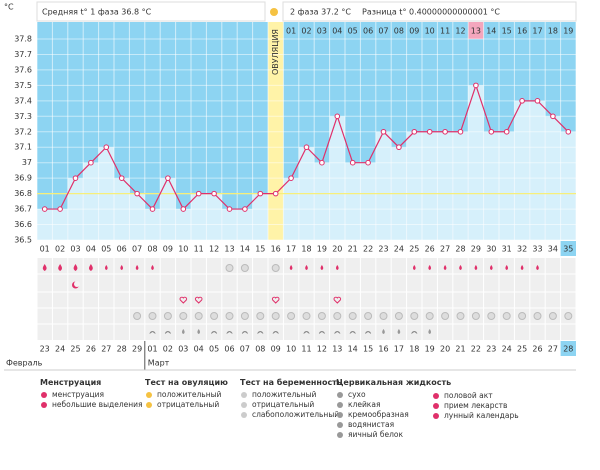 This screenshot has height=470, width=600. What do you see at coordinates (23, 178) in the screenshot?
I see `y-tick-label: 36.9` at bounding box center [23, 178].